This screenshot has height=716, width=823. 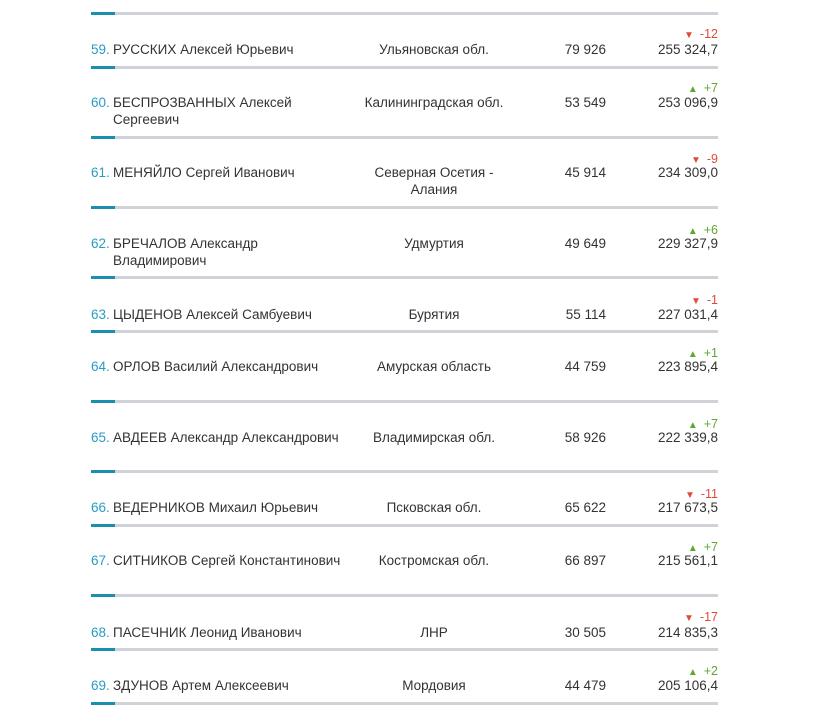 What do you see at coordinates (216, 507) in the screenshot?
I see `person-name: ВЕДЕРНИКОВ Михаил Юрьевич` at bounding box center [216, 507].